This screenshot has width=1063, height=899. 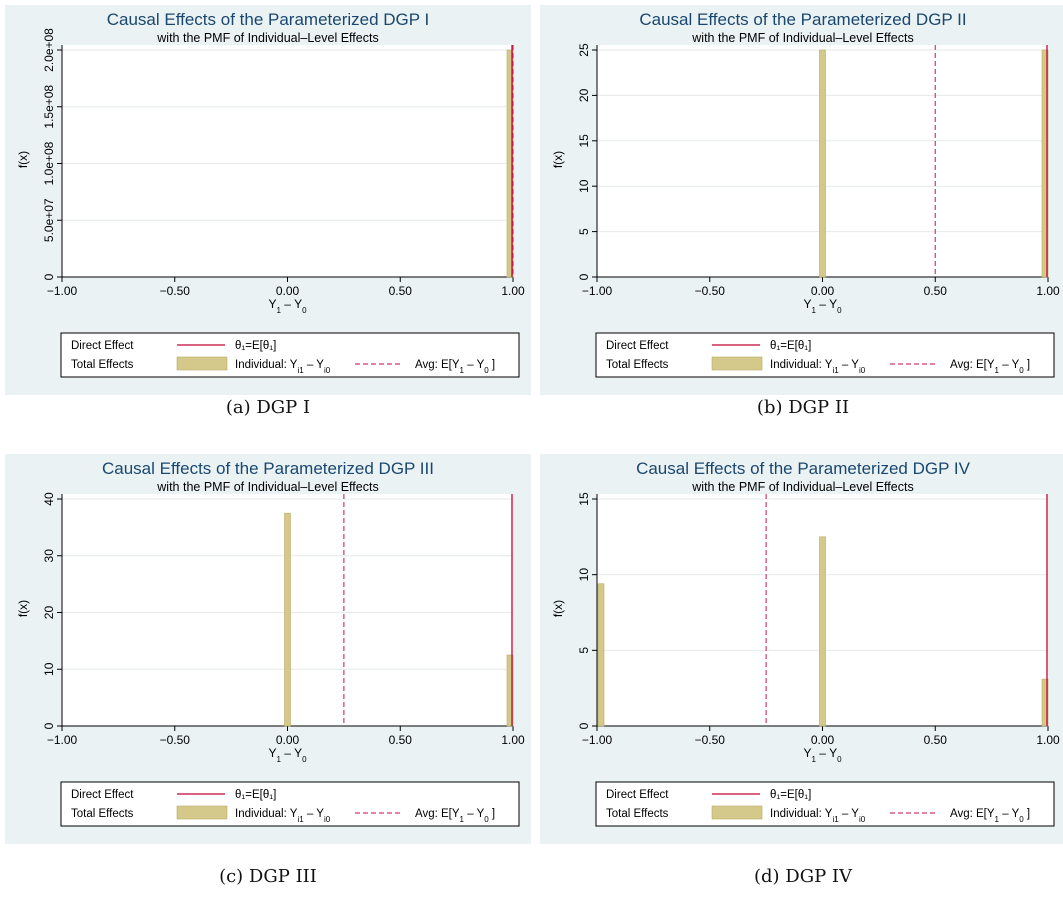 I want to click on y-tick-label: 40, so click(x=49, y=499).